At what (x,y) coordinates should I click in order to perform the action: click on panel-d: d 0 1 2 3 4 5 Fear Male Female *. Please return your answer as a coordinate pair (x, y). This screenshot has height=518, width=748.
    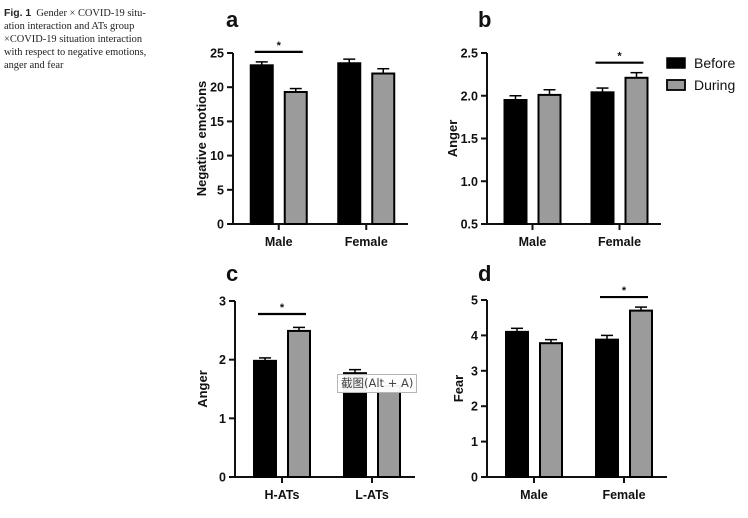
    Looking at the image, I should click on (559, 381).